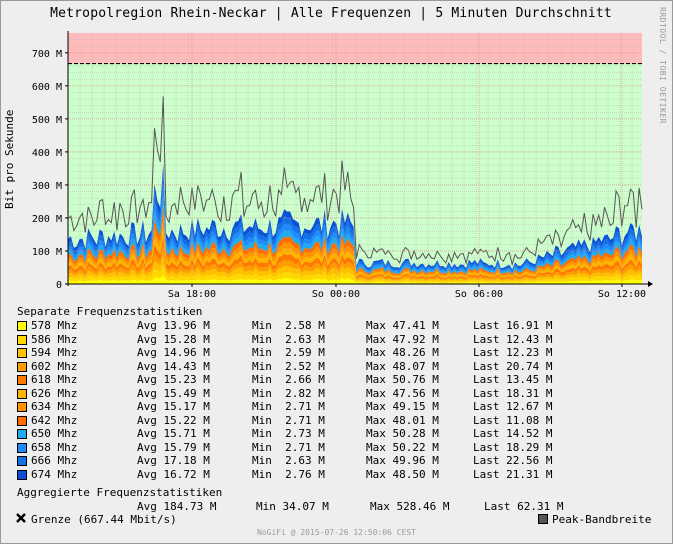 Image resolution: width=673 pixels, height=544 pixels. Describe the element at coordinates (173, 460) in the screenshot. I see `stat-avg: Avg 17.18 M` at that location.